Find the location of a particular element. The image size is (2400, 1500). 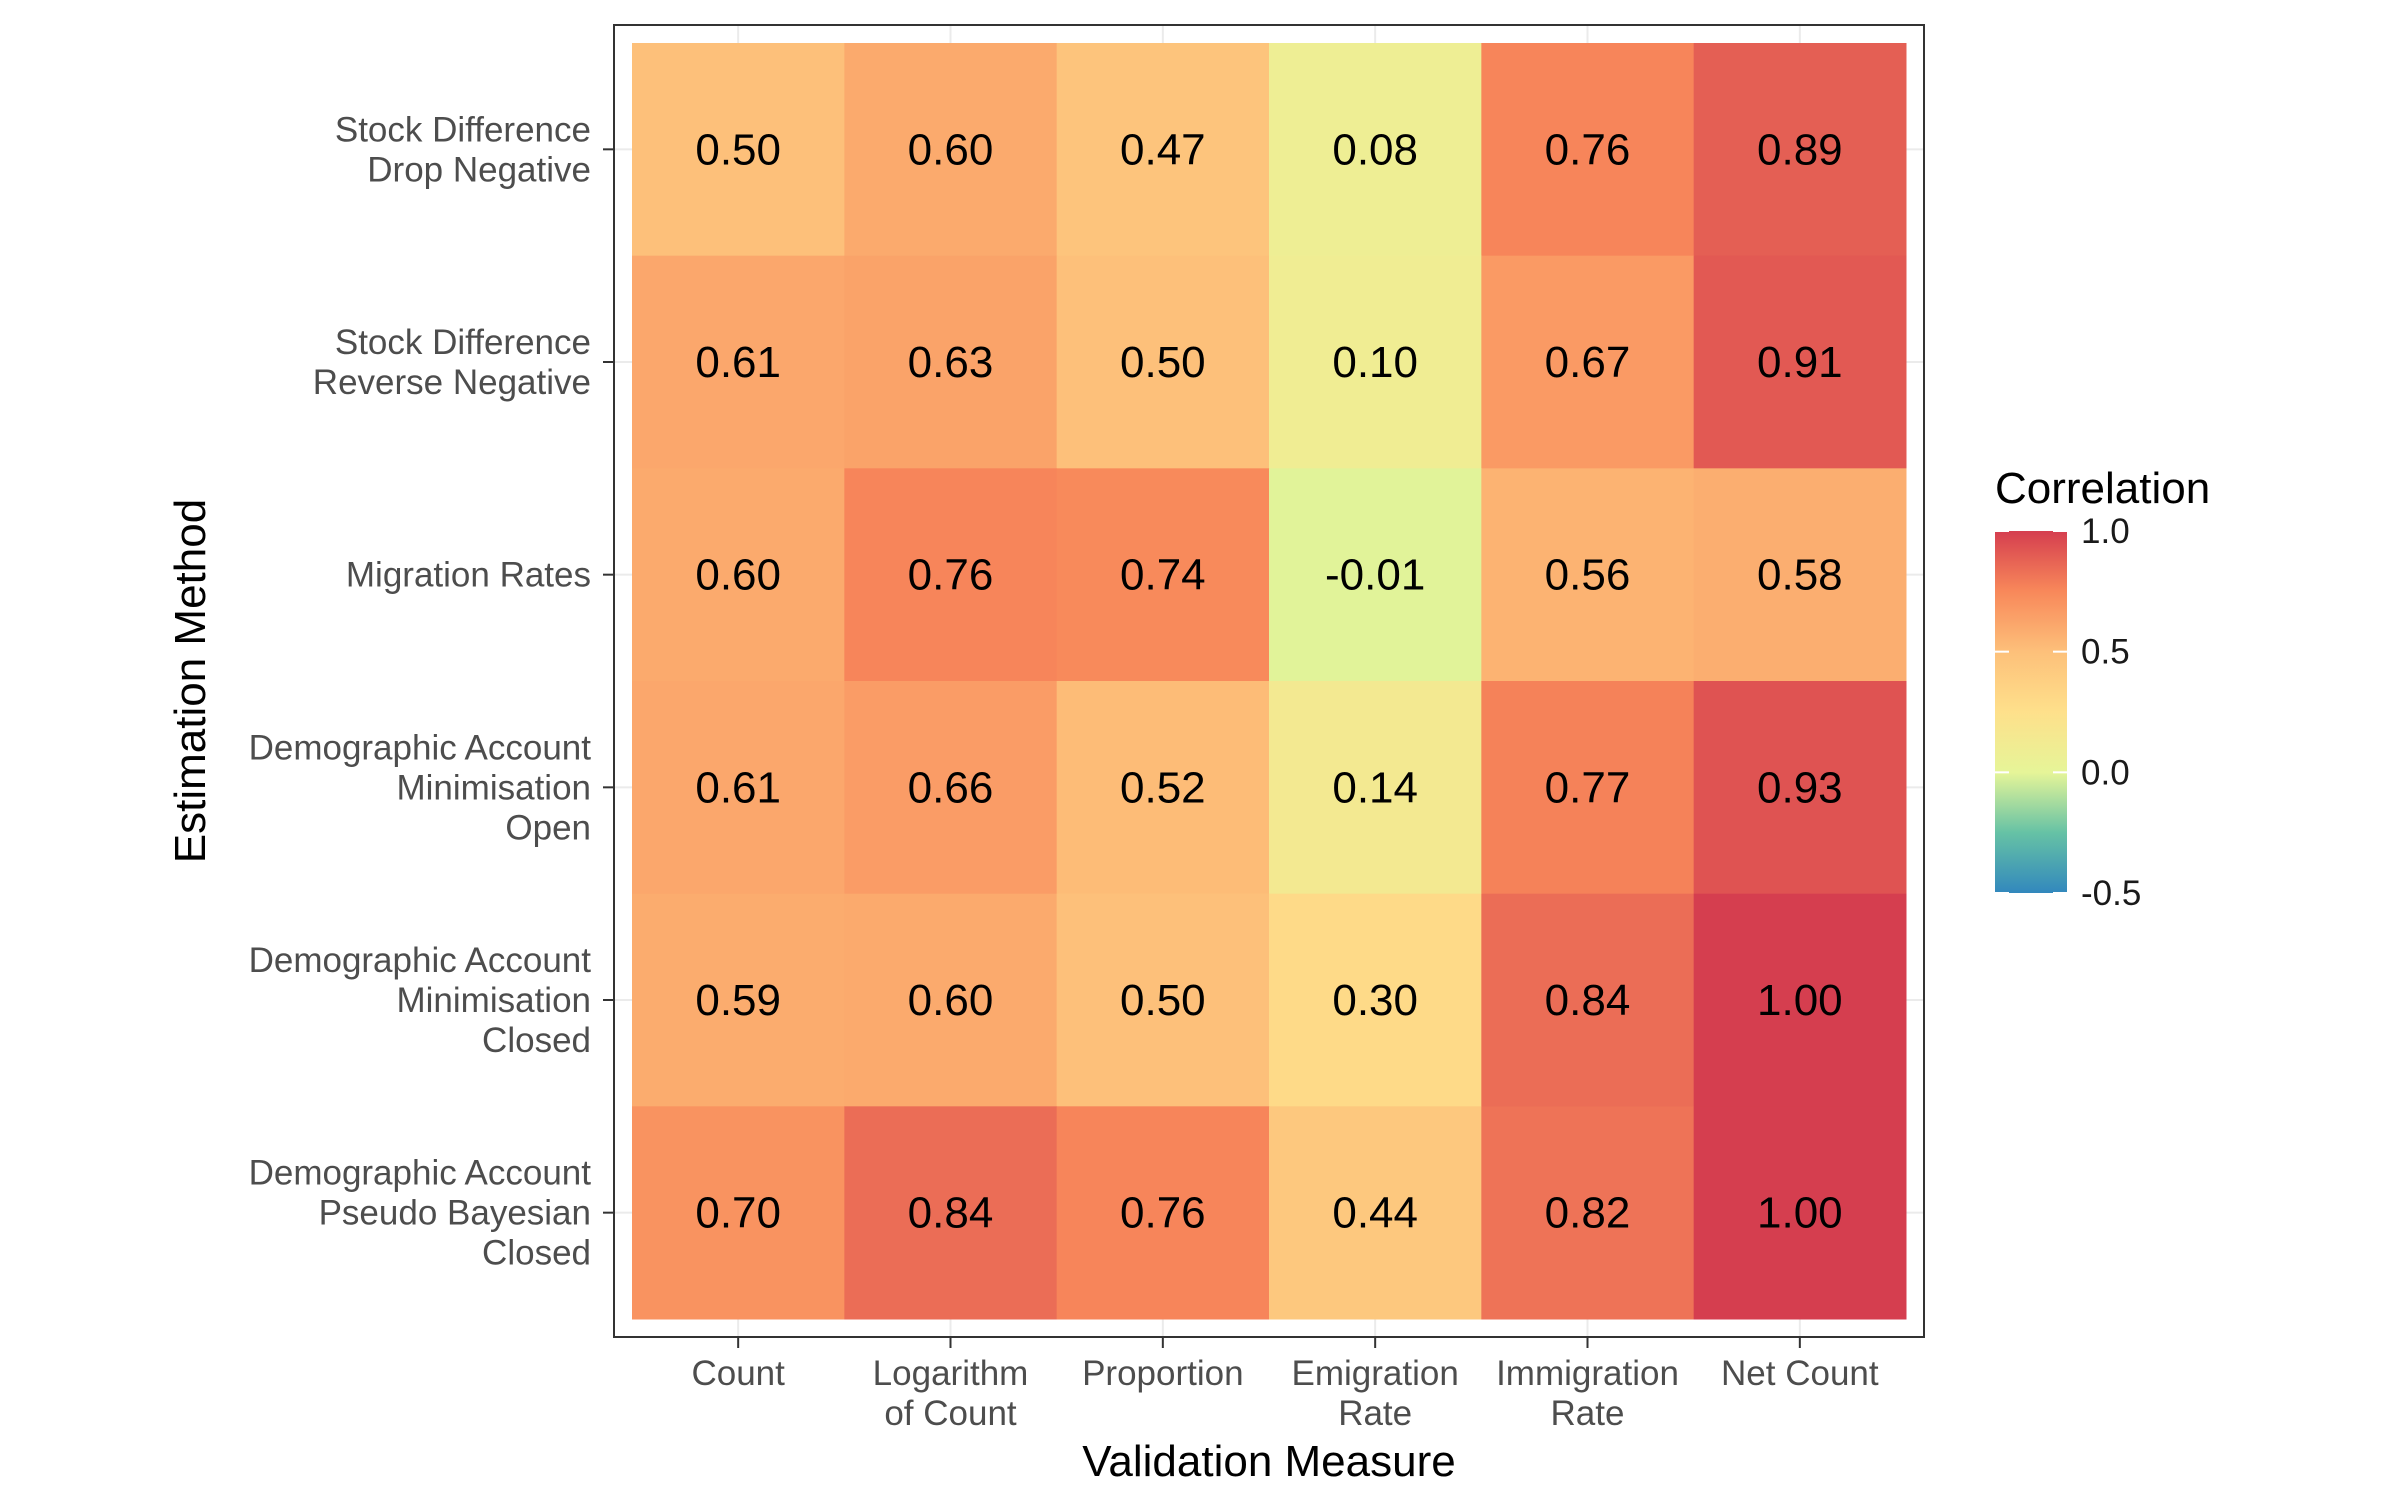

legend-ticks: 1.0 0.5 0.0 -0.5 is located at coordinates (2068, 712).